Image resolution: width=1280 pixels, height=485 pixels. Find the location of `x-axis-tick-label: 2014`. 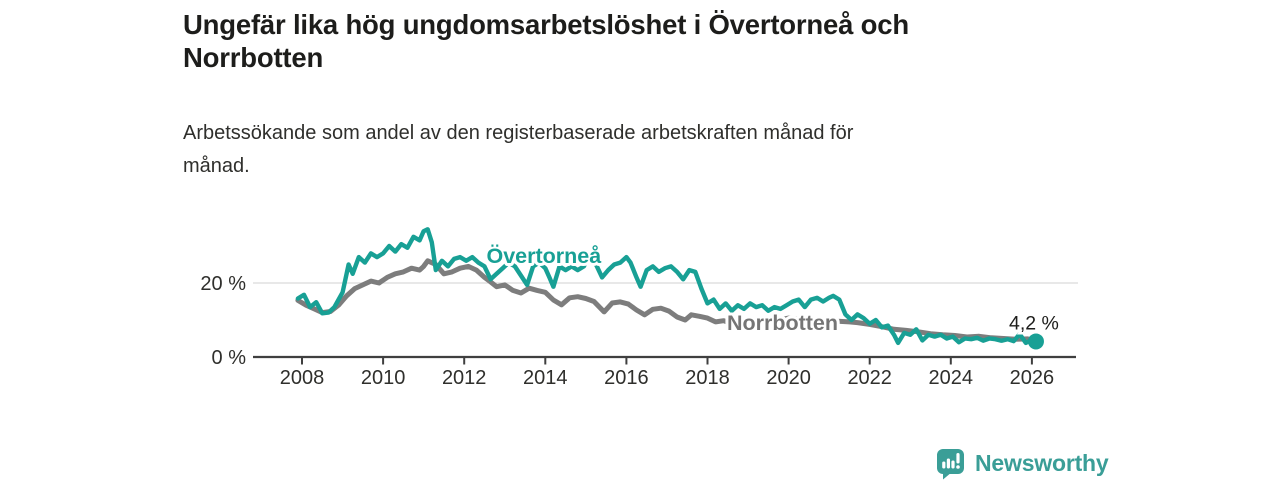

x-axis-tick-label: 2014 is located at coordinates (545, 378).